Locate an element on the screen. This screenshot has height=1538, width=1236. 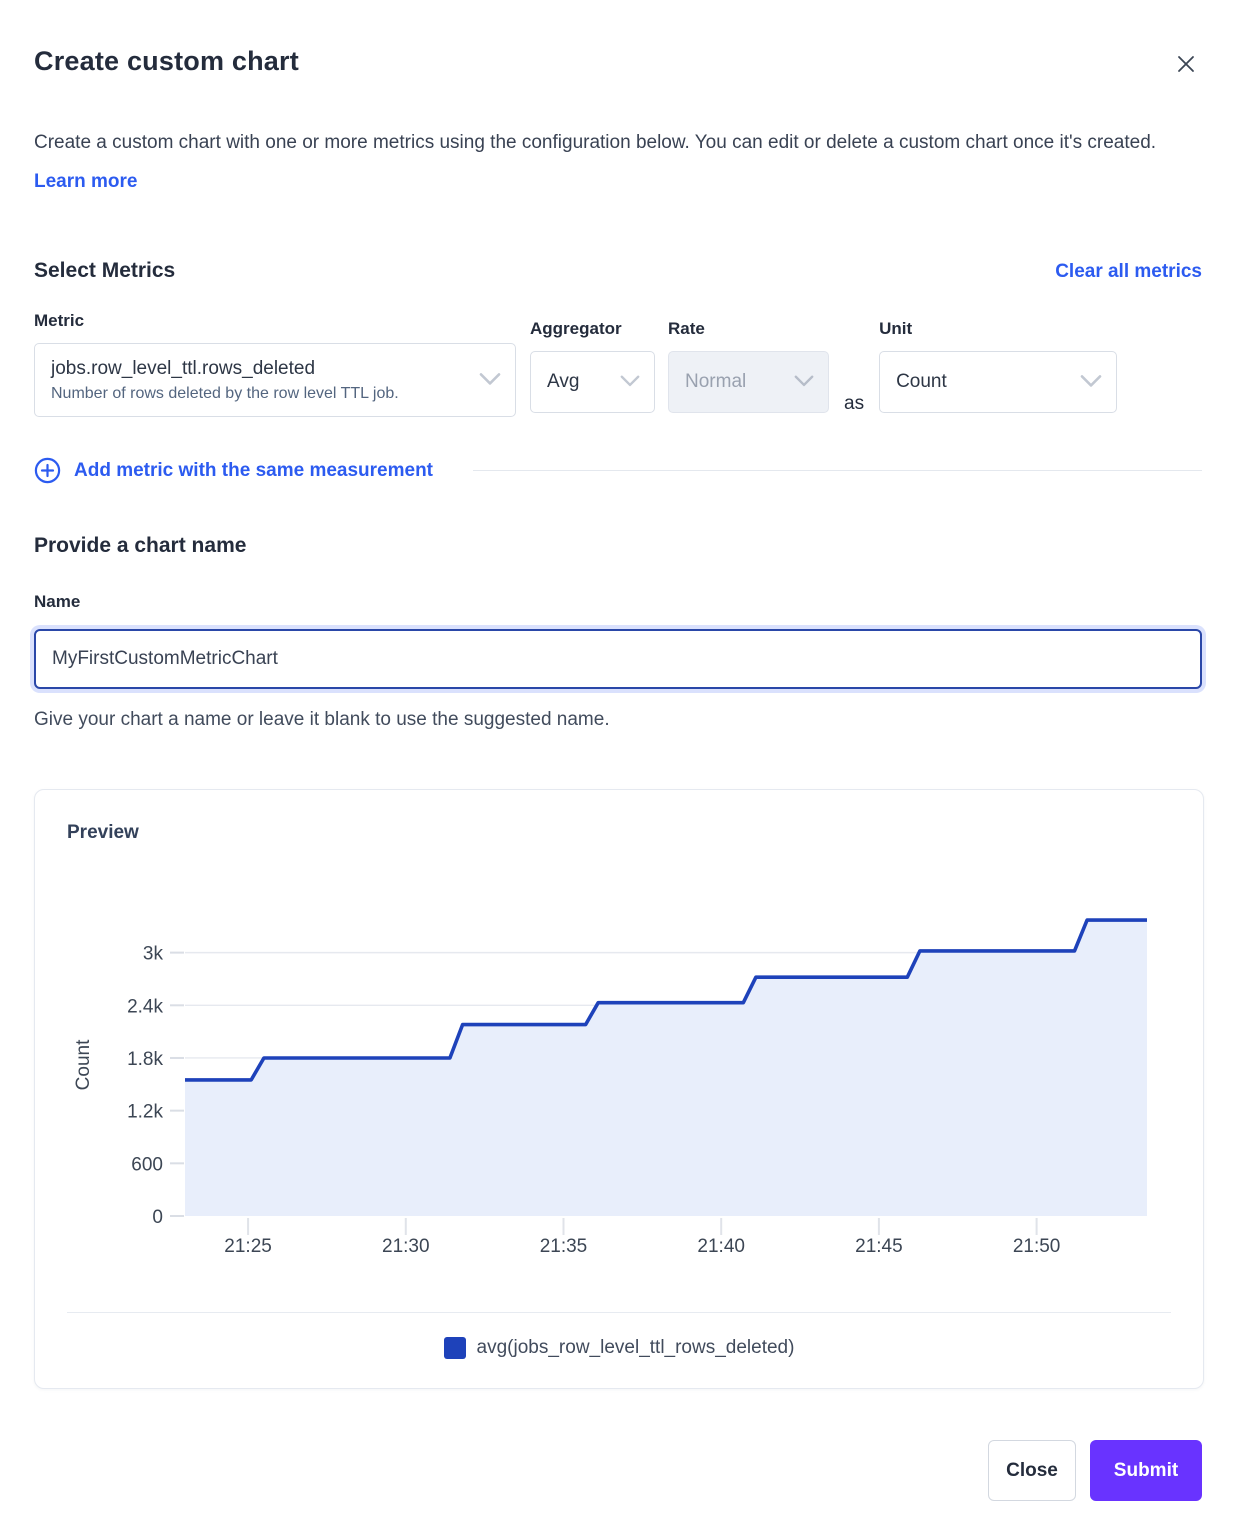
learn-more-link: Learn more is located at coordinates (86, 181).